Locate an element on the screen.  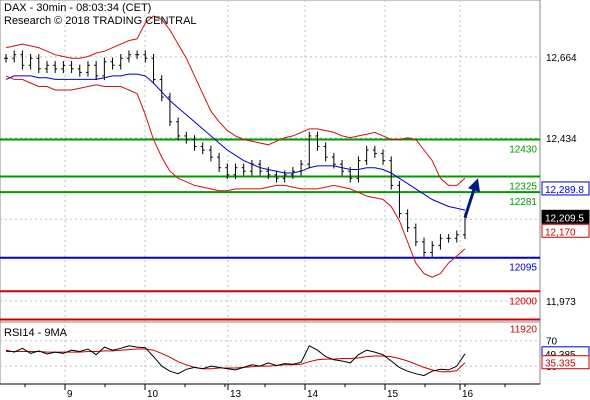
level-label: 12095 is located at coordinates (523, 268).